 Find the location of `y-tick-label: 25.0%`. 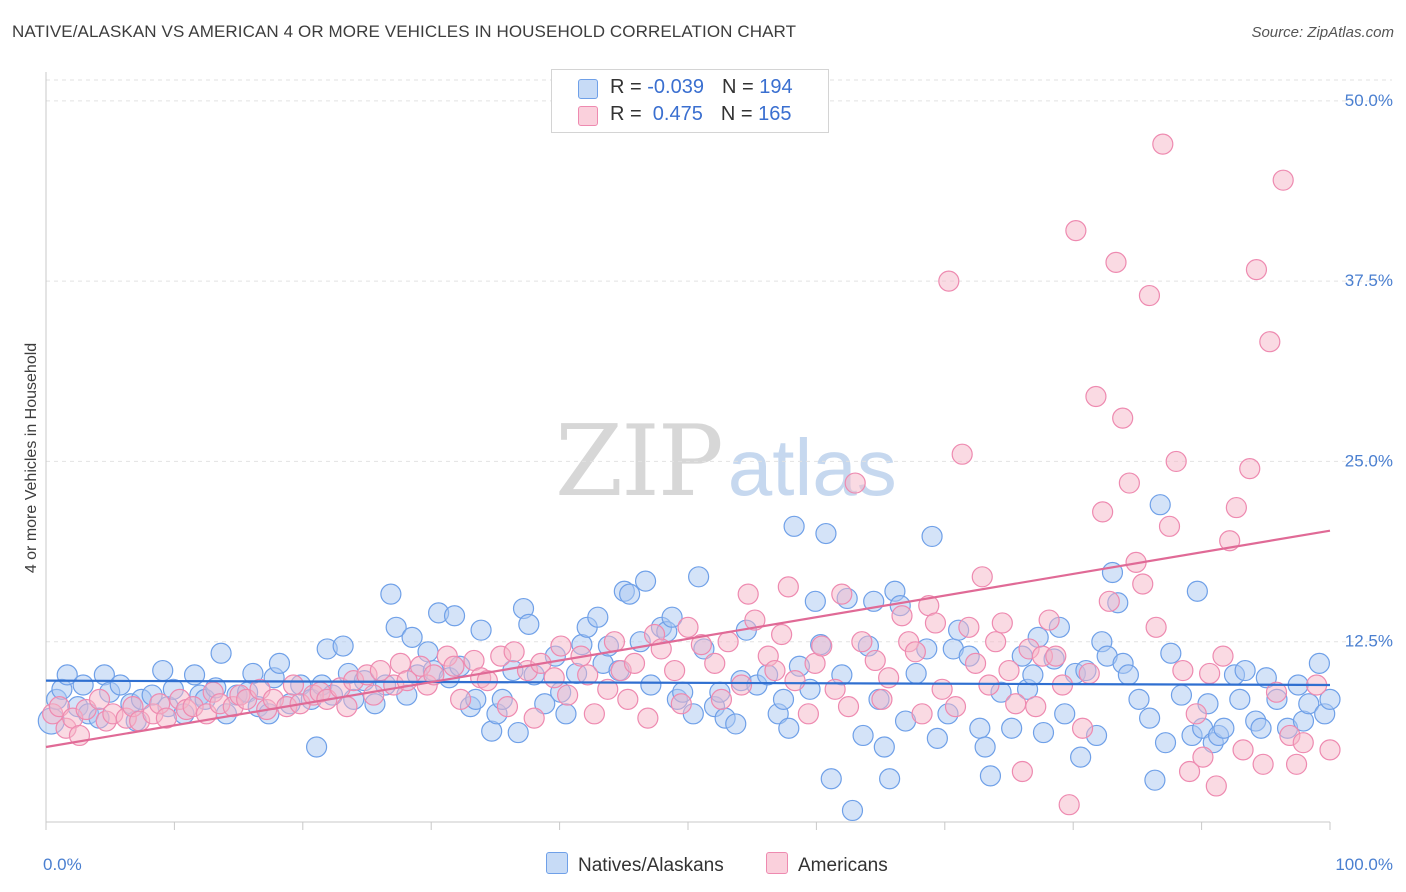

y-tick-label: 25.0% is located at coordinates (1369, 460).